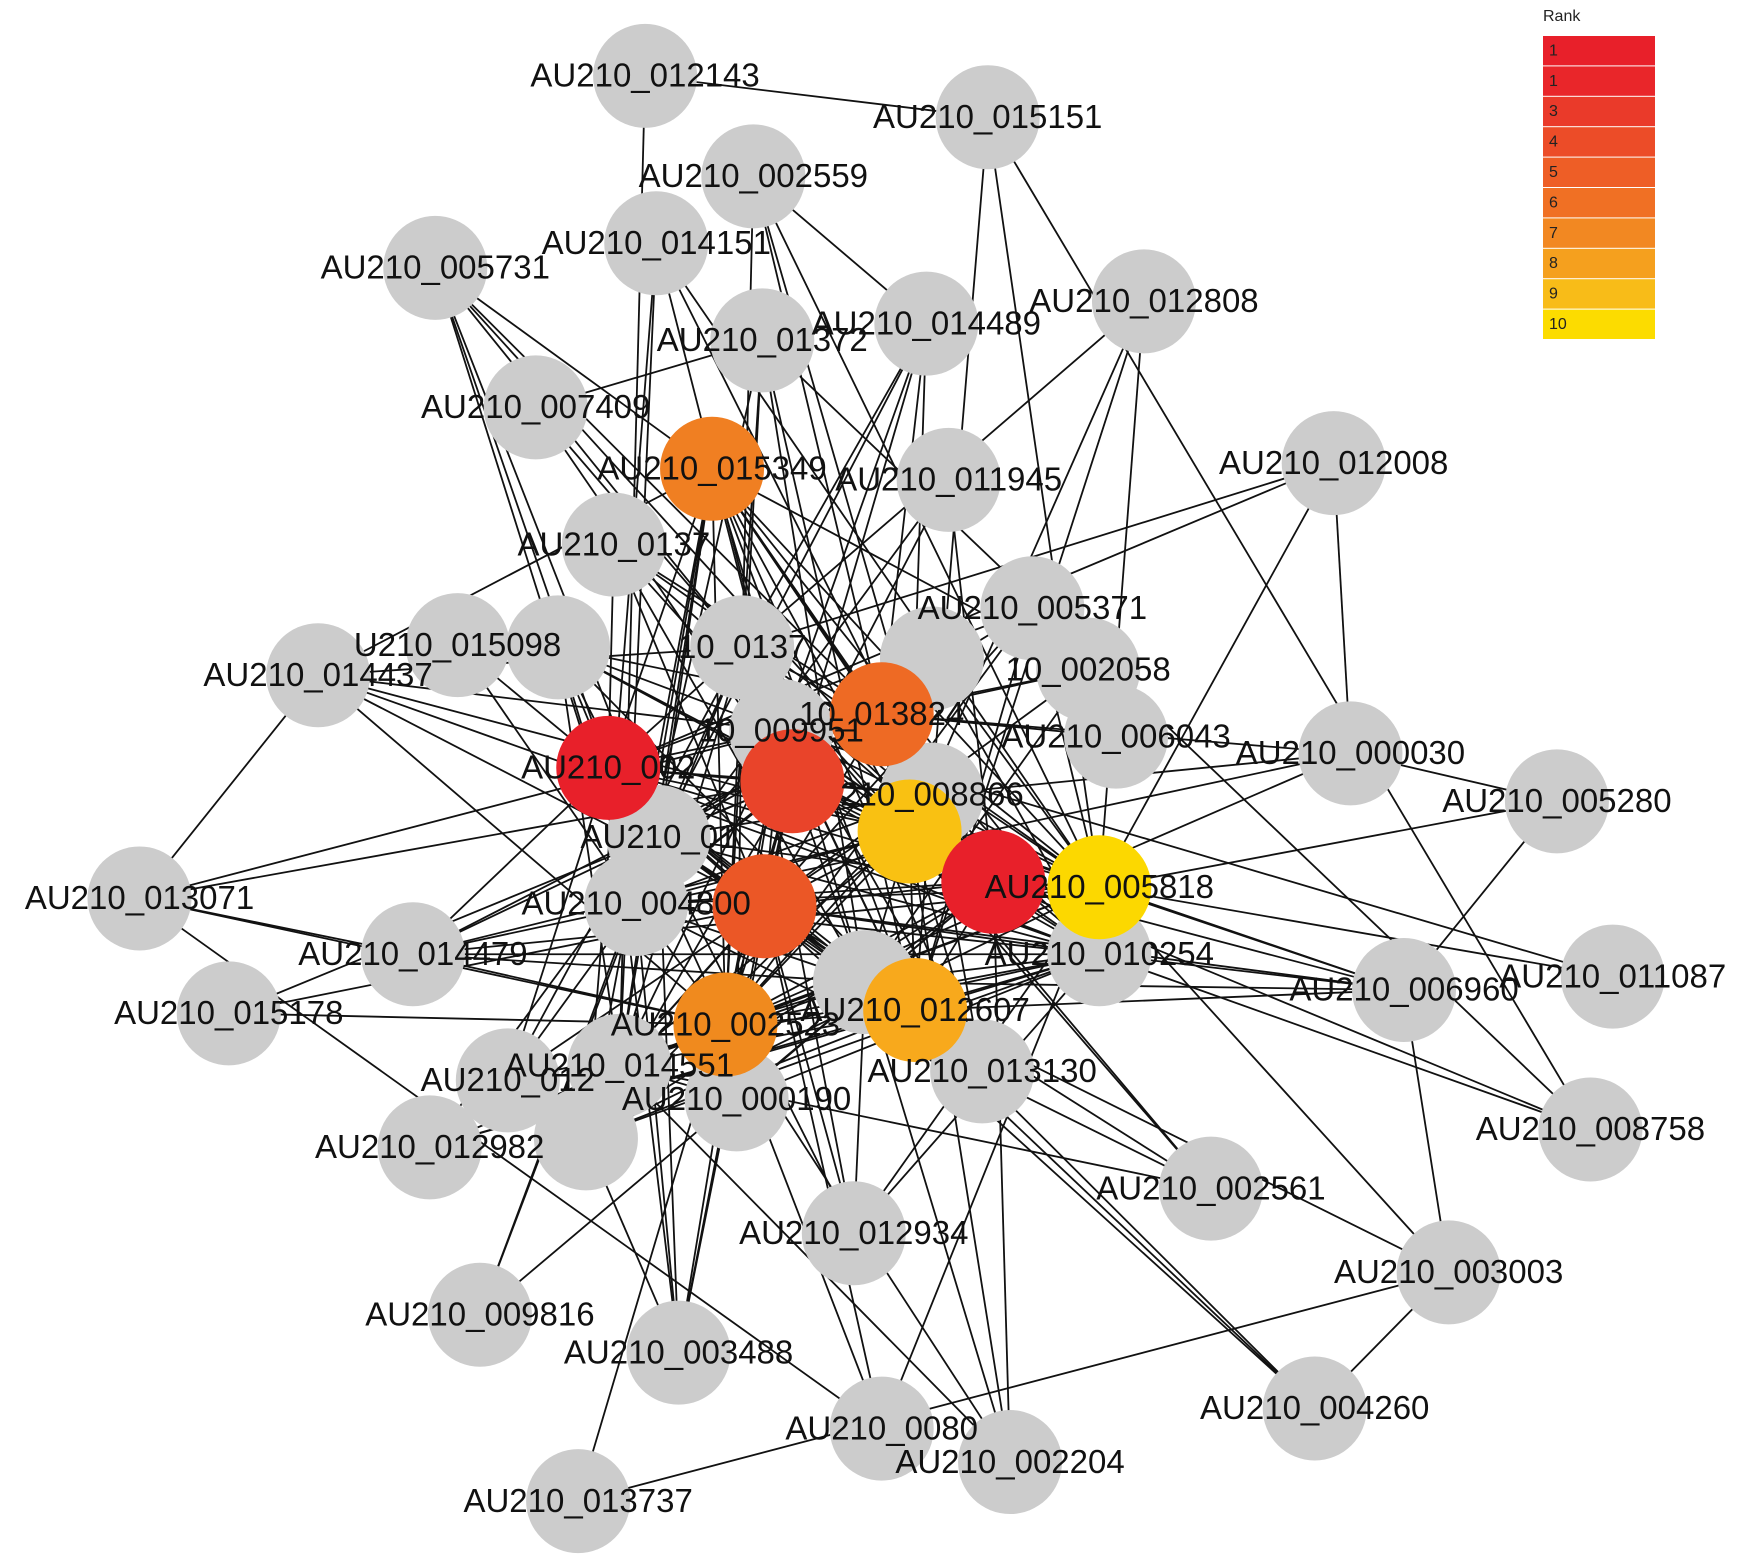 This screenshot has height=1564, width=1750. What do you see at coordinates (1553, 81) in the screenshot?
I see `legend-label: 1` at bounding box center [1553, 81].